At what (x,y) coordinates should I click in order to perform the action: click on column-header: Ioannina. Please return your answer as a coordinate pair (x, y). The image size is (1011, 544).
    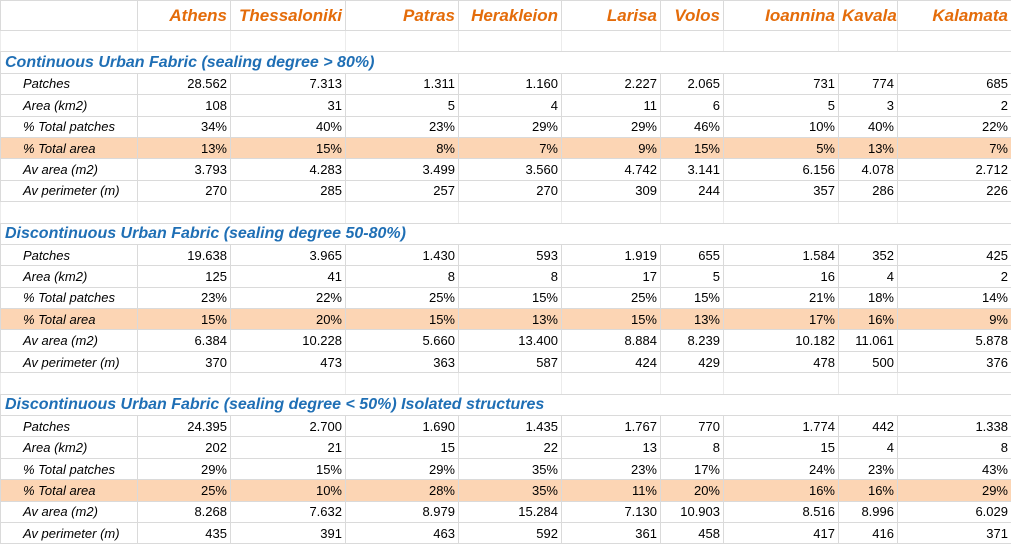
    Looking at the image, I should click on (781, 15).